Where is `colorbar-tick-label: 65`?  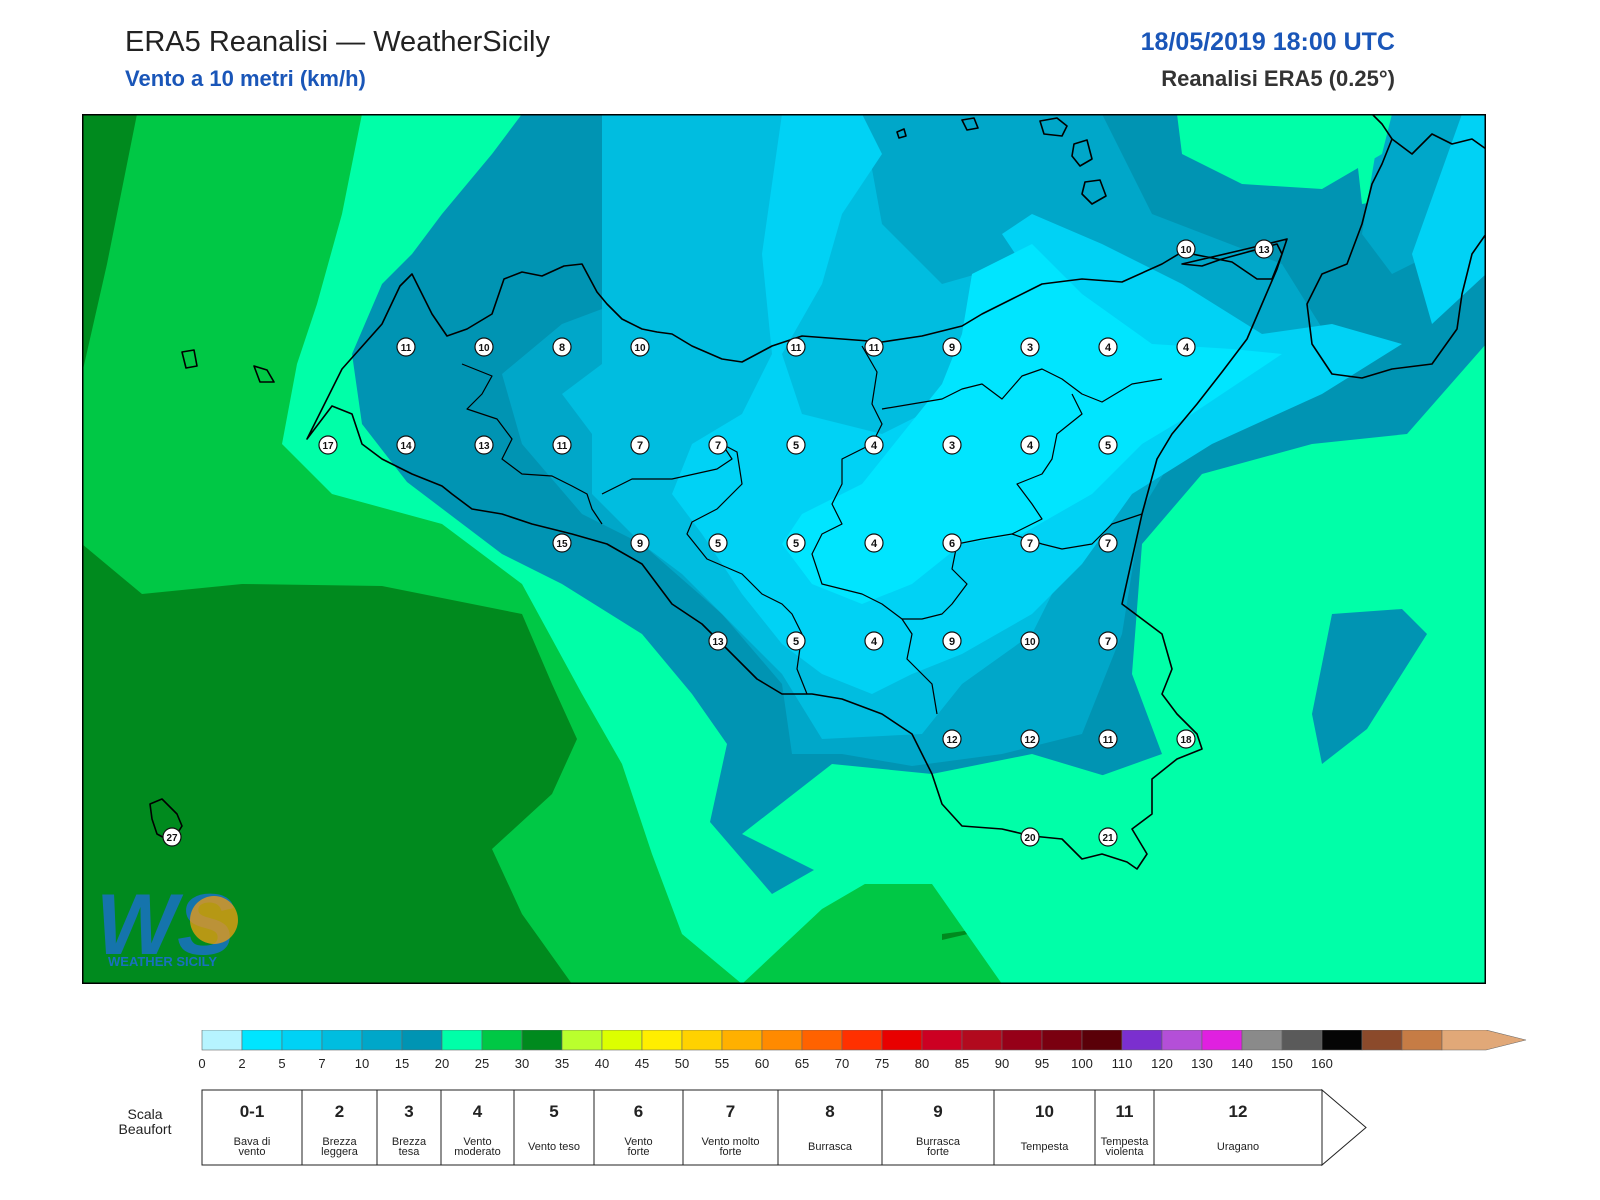 colorbar-tick-label: 65 is located at coordinates (802, 1063).